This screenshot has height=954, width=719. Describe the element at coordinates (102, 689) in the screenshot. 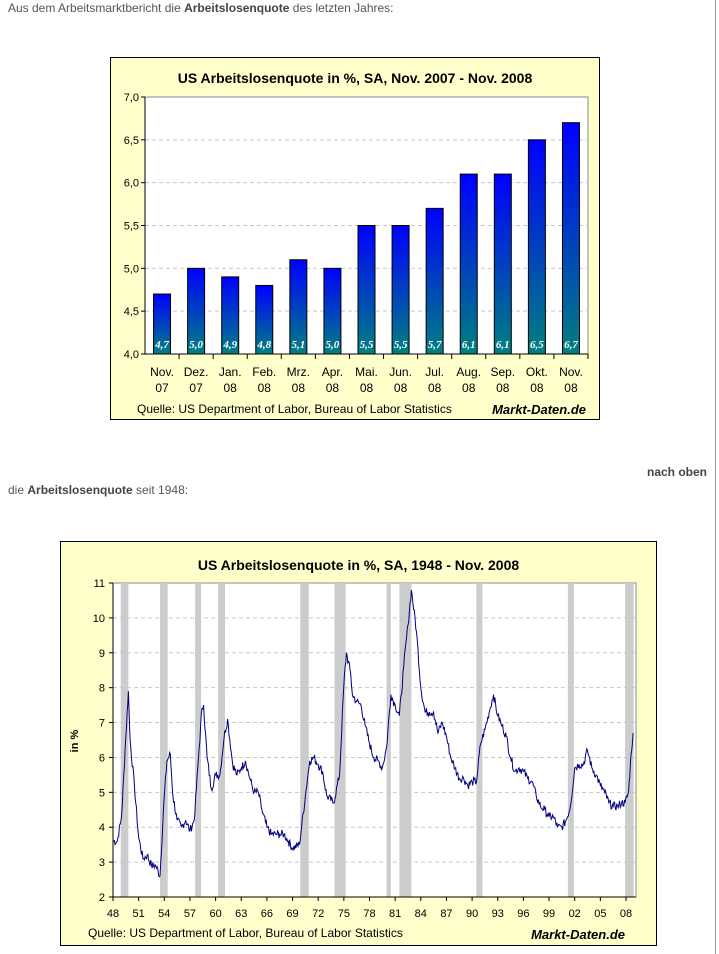

I see `y-tick-label: 8` at that location.